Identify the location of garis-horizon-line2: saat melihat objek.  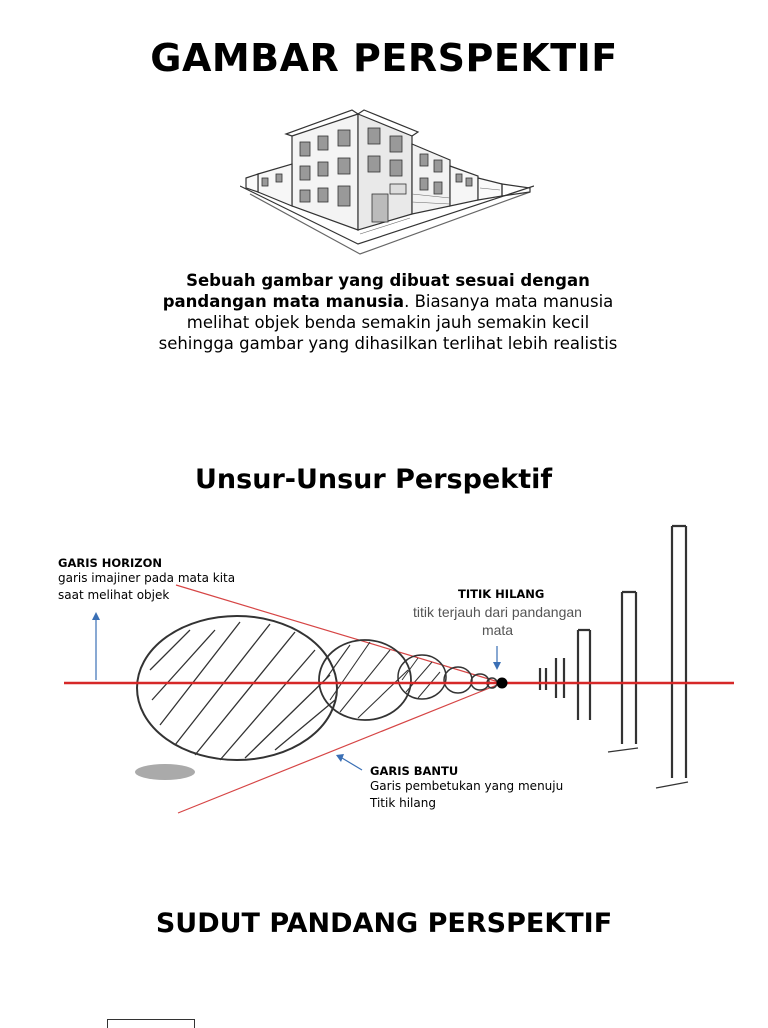
(114, 595).